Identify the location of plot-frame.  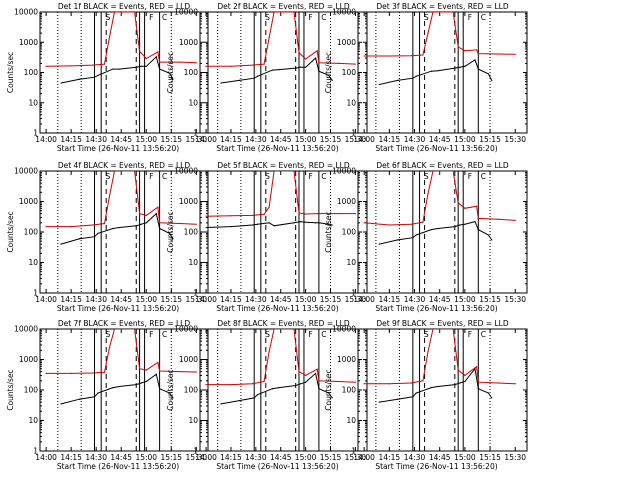
(442, 390).